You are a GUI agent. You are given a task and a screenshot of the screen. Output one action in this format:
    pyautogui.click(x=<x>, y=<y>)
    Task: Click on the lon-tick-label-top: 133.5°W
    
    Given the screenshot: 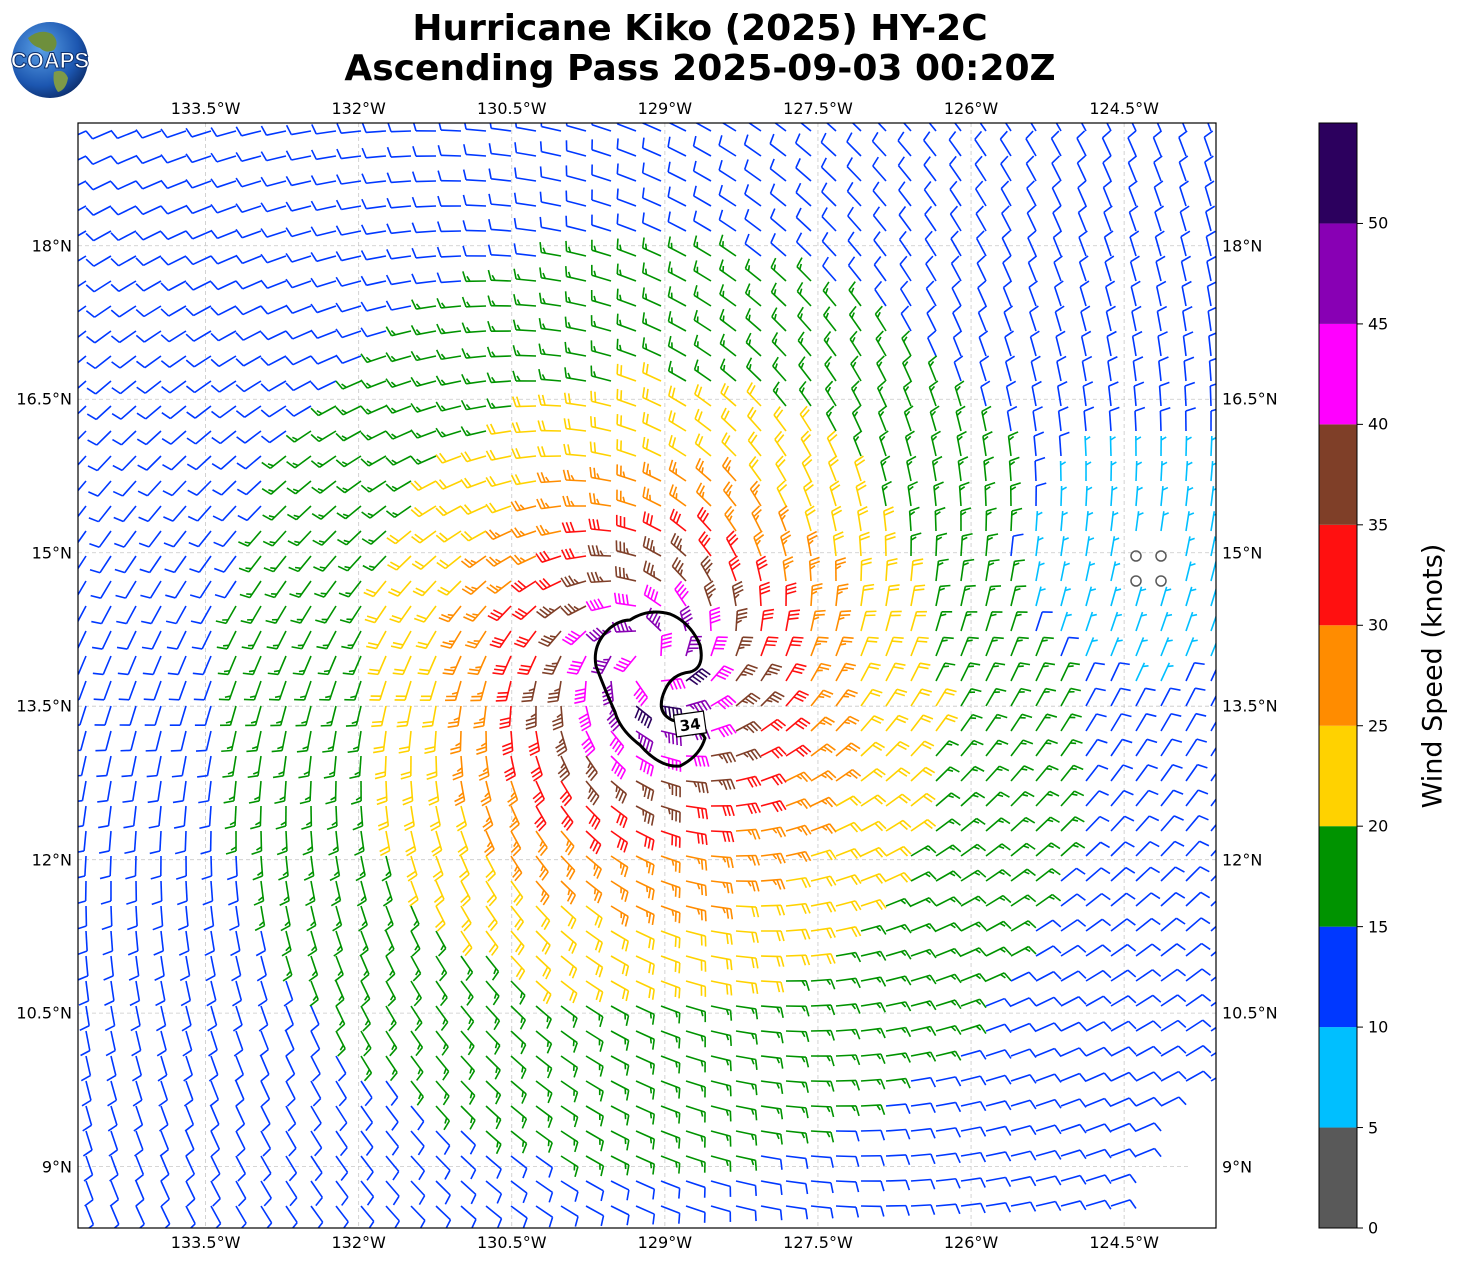 What is the action you would take?
    pyautogui.click(x=205, y=108)
    